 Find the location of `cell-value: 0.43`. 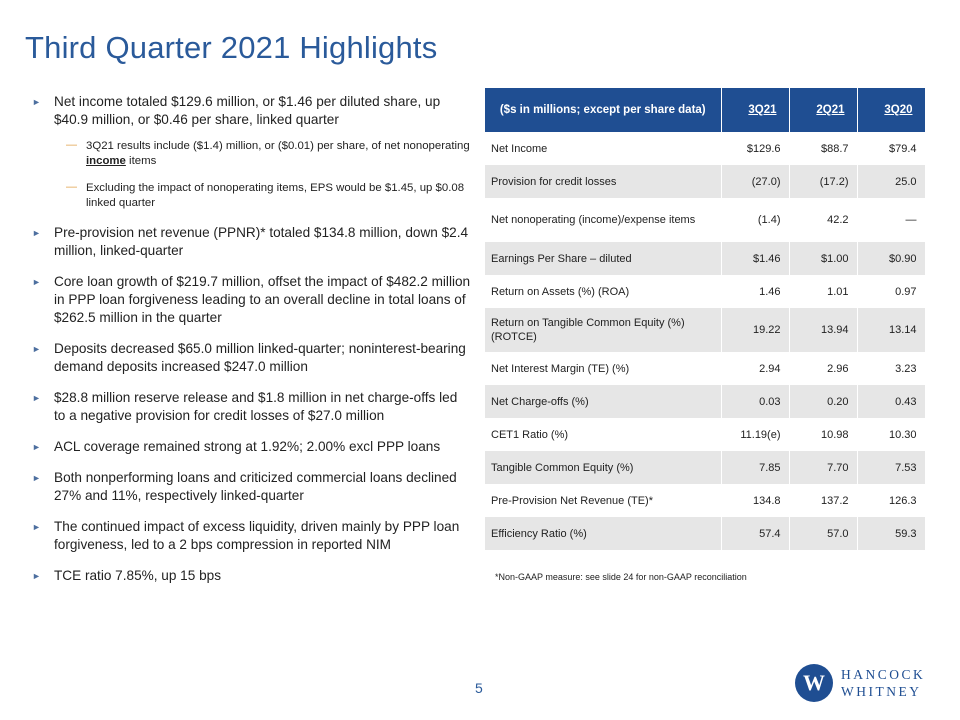

cell-value: 0.43 is located at coordinates (891, 401).